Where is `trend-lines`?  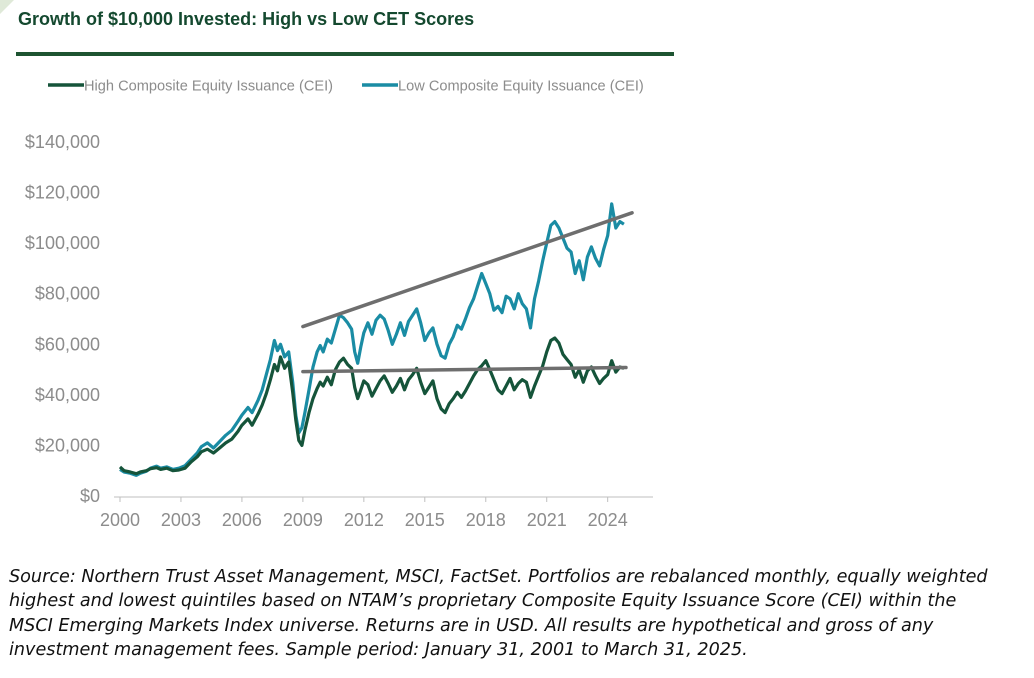 trend-lines is located at coordinates (467, 292).